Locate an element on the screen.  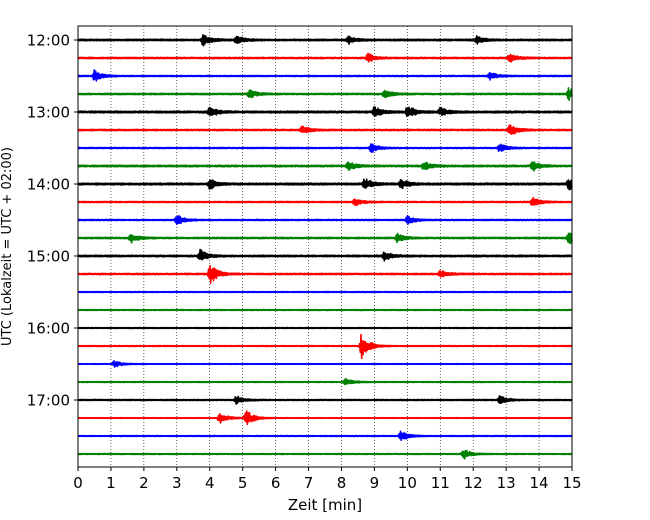
x-tick-label-10: 10 is located at coordinates (407, 483).